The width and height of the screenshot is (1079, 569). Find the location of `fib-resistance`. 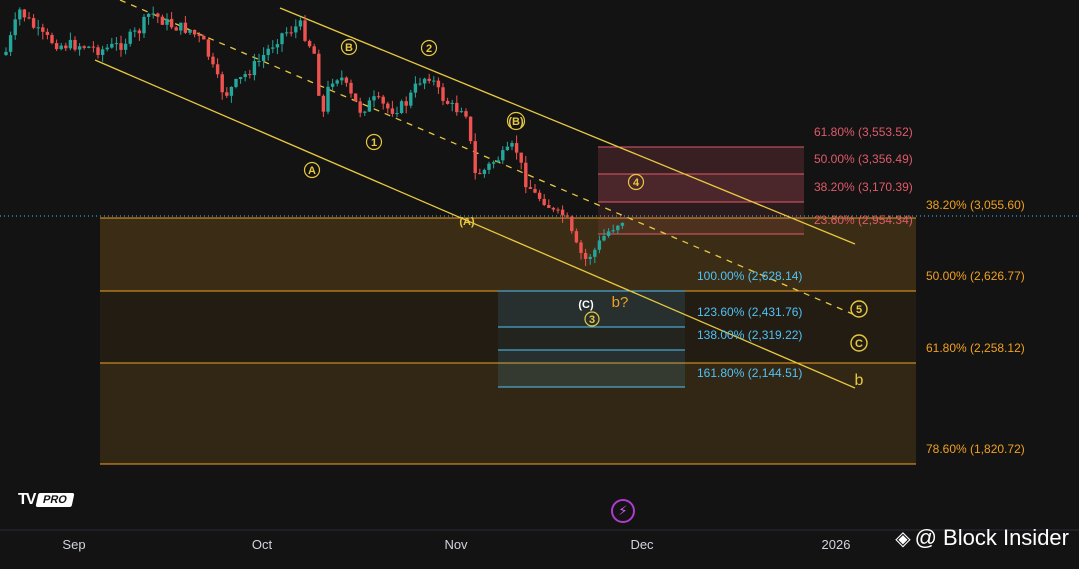

fib-resistance is located at coordinates (701, 190).